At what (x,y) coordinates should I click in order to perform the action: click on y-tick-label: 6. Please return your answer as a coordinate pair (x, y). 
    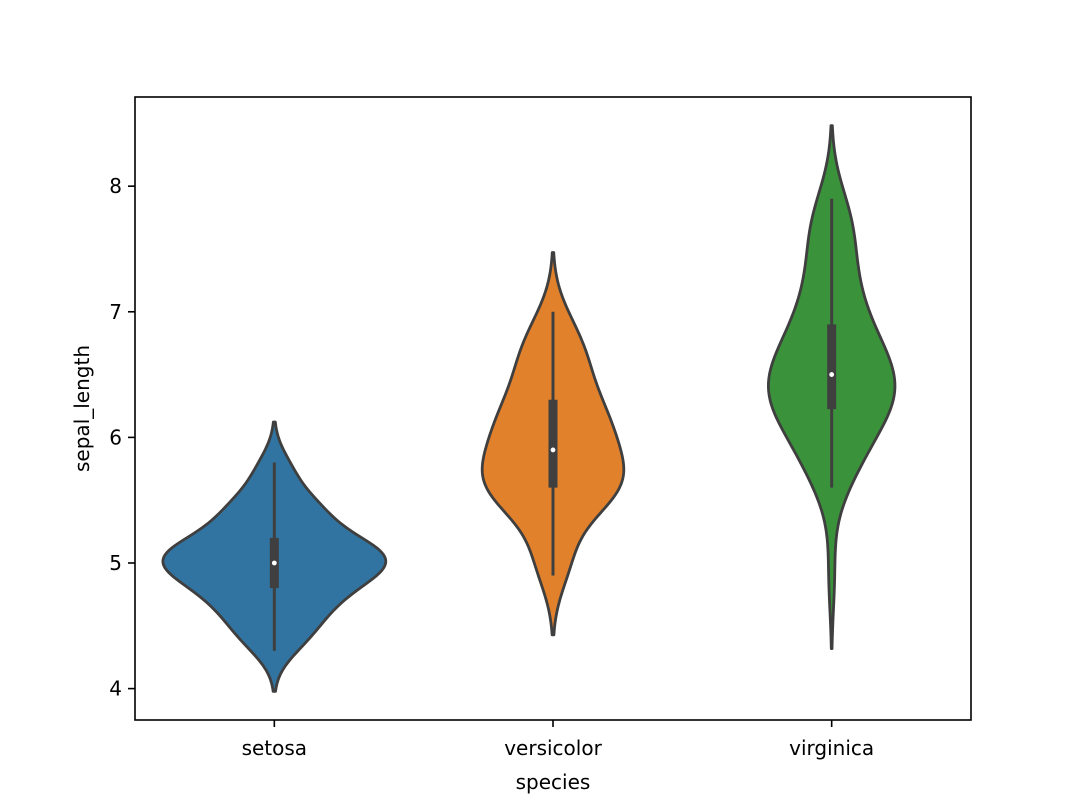
    Looking at the image, I should click on (115, 437).